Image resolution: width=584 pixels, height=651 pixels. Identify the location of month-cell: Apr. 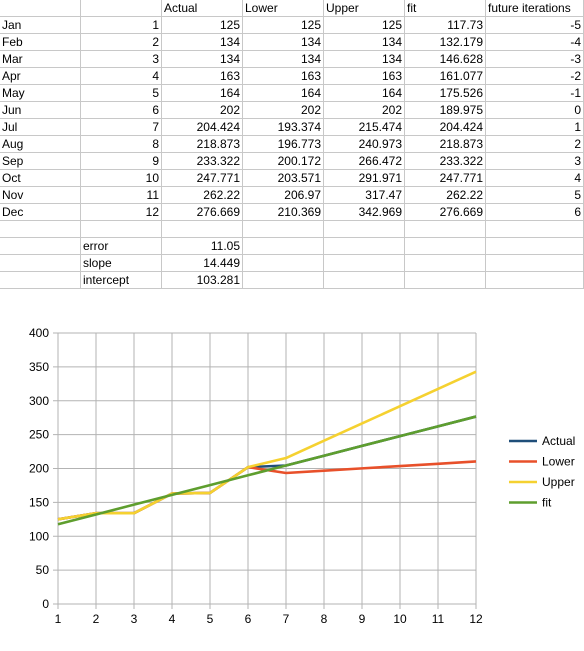
(40, 76).